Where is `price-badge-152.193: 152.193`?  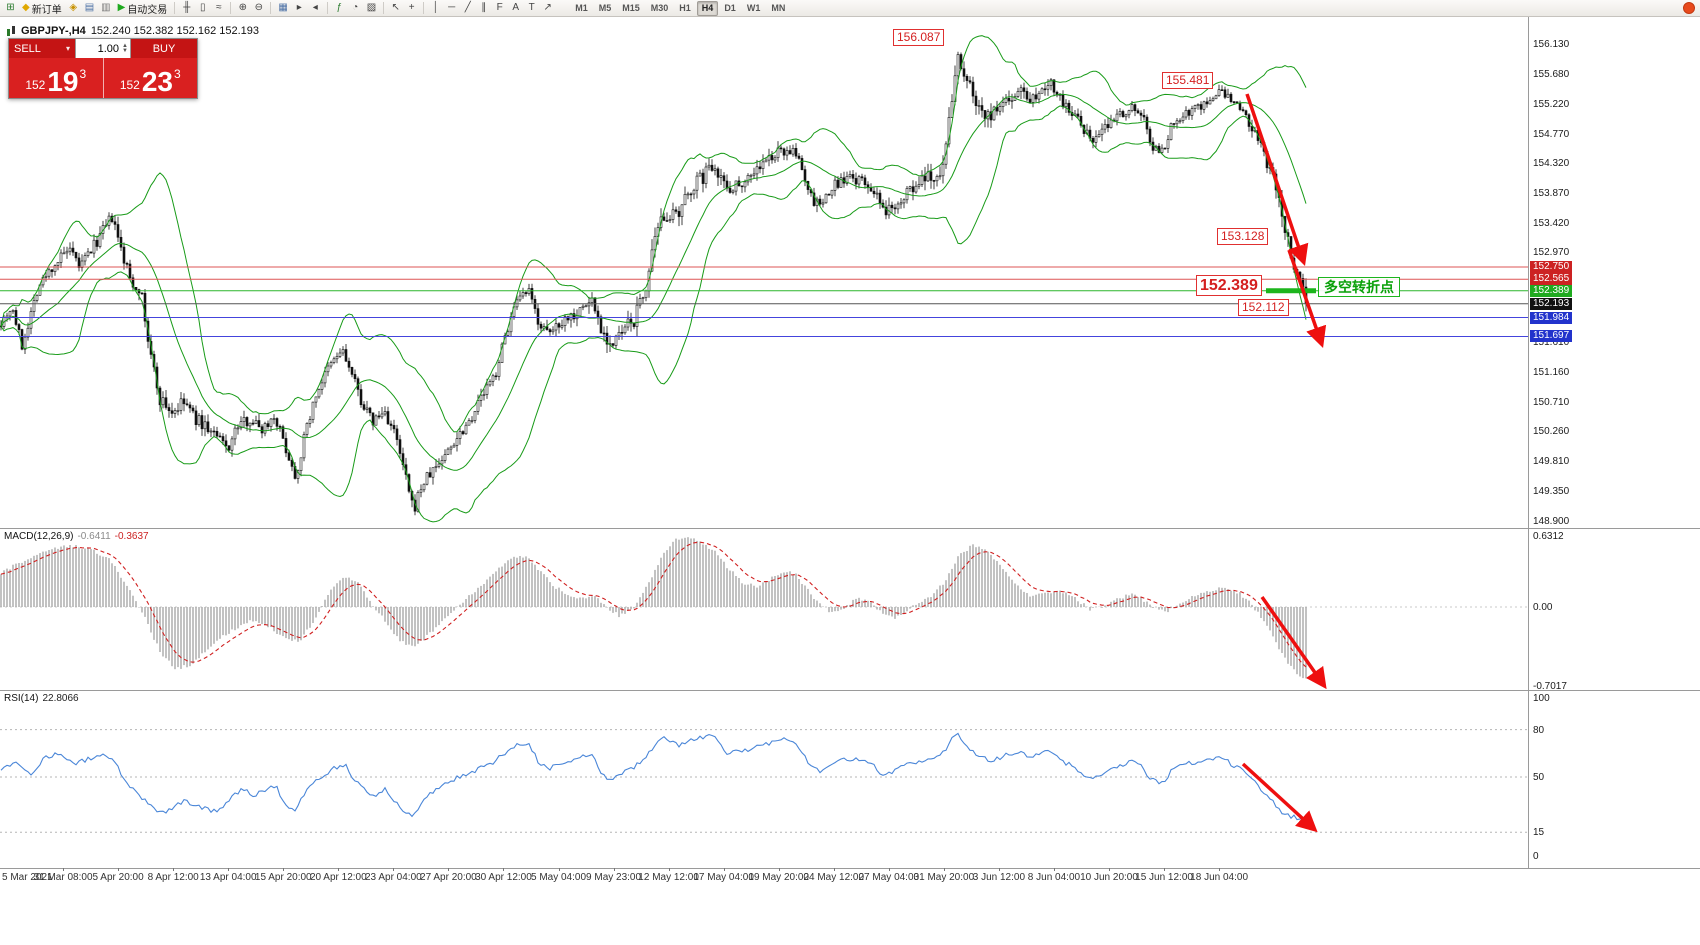 price-badge-152.193: 152.193 is located at coordinates (1551, 303).